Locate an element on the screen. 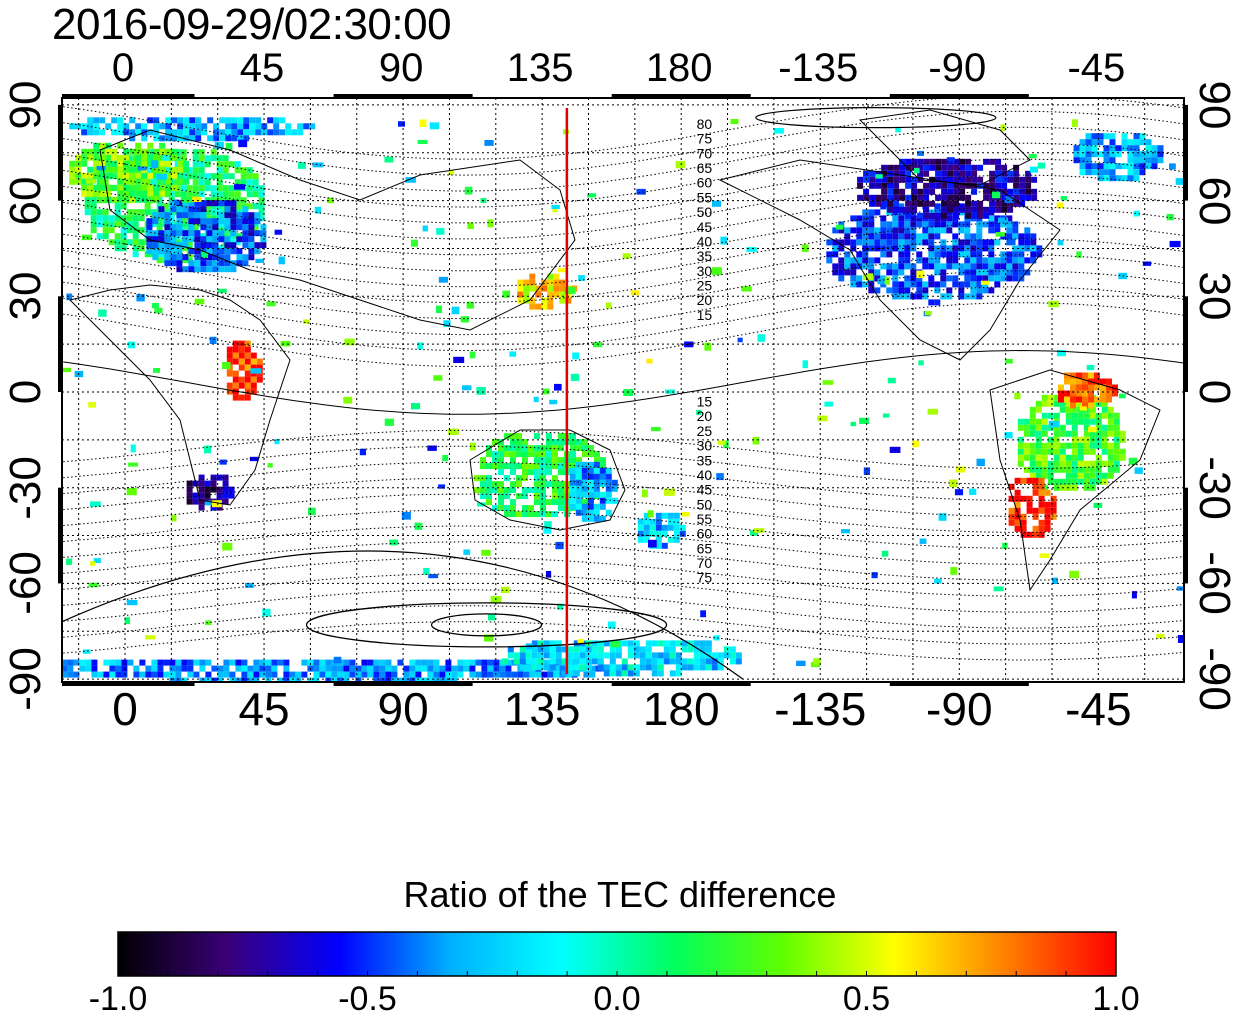 Image resolution: width=1240 pixels, height=1024 pixels. magnetic-latitude-label: 35 is located at coordinates (705, 256).